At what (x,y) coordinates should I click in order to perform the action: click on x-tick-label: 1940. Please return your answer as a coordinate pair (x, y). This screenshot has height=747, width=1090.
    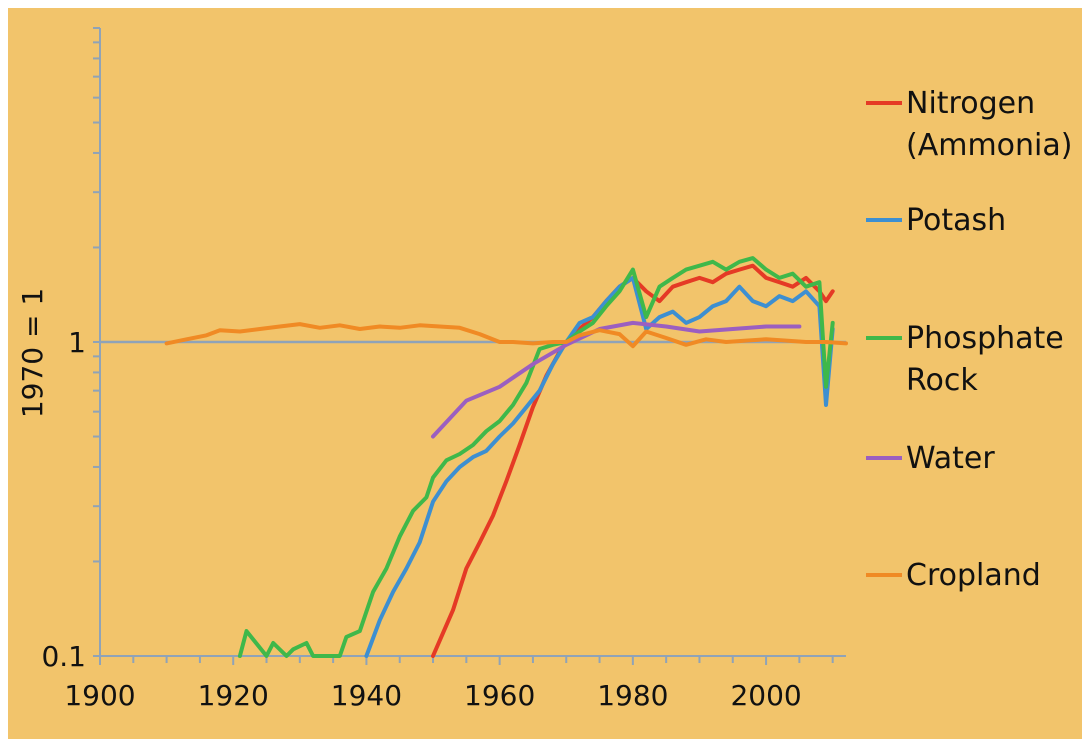
    Looking at the image, I should click on (366, 695).